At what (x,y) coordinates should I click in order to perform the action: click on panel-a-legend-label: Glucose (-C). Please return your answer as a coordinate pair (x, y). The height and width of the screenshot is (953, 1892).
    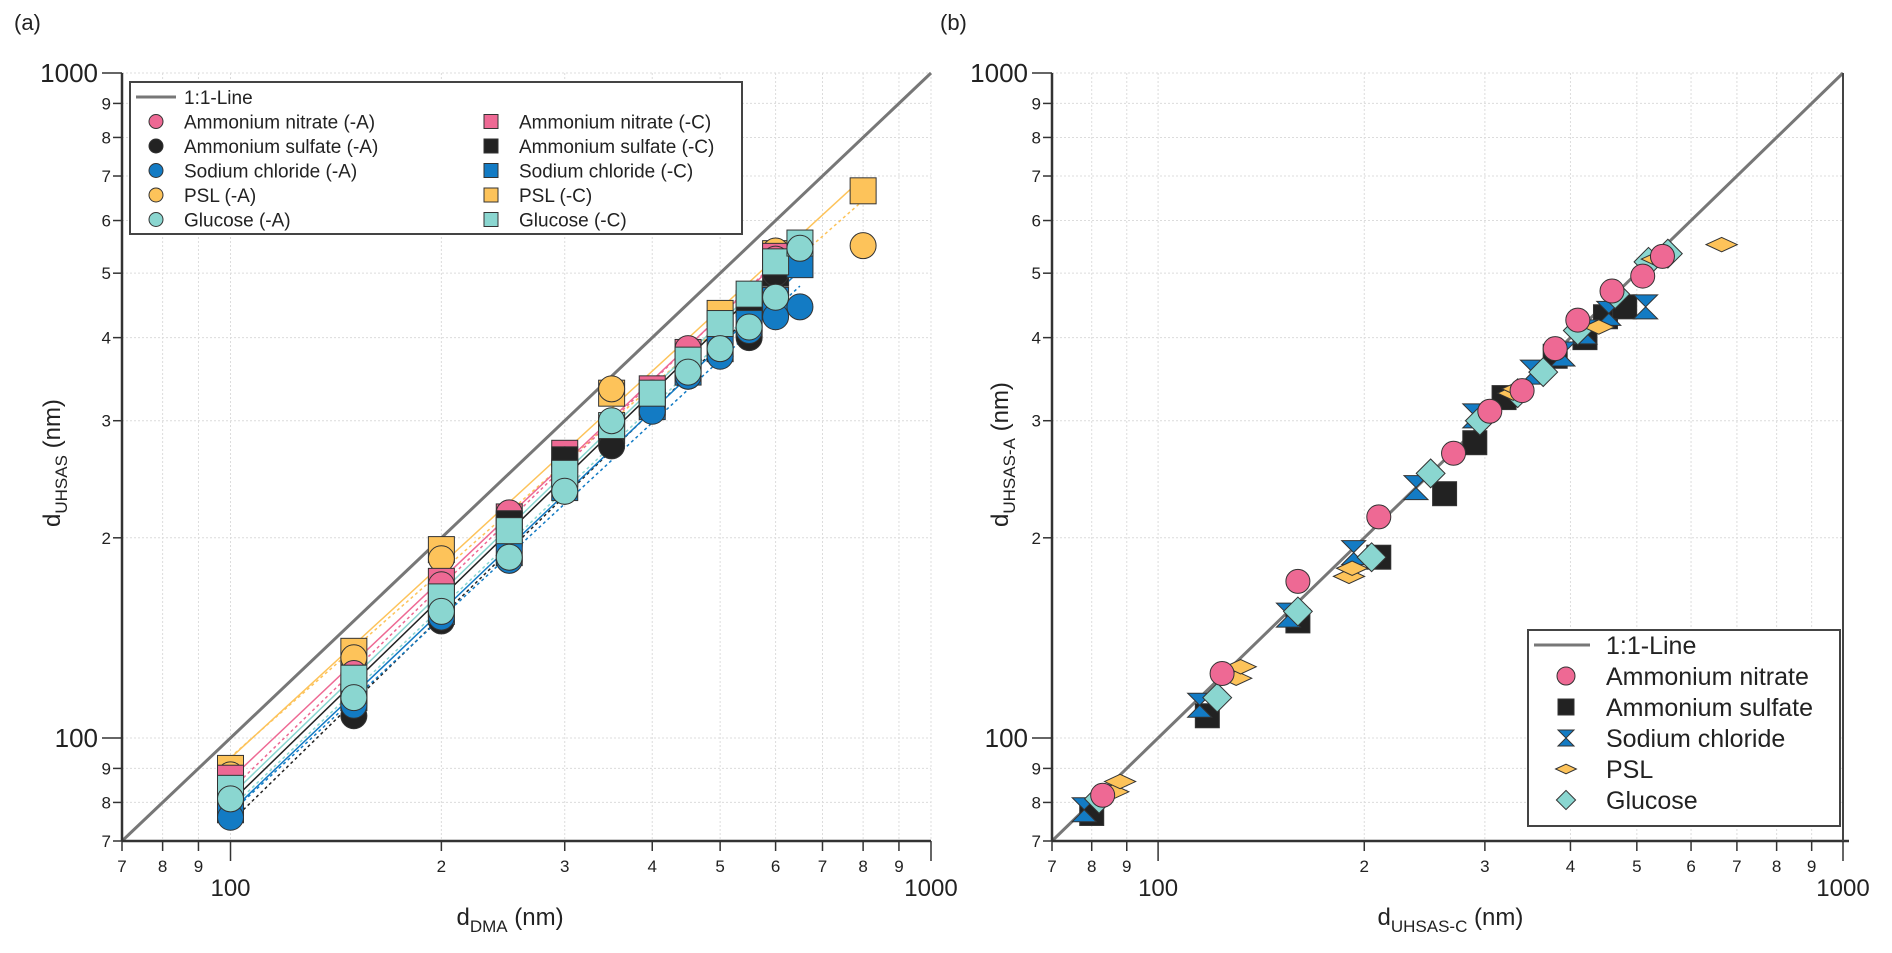
    Looking at the image, I should click on (573, 221).